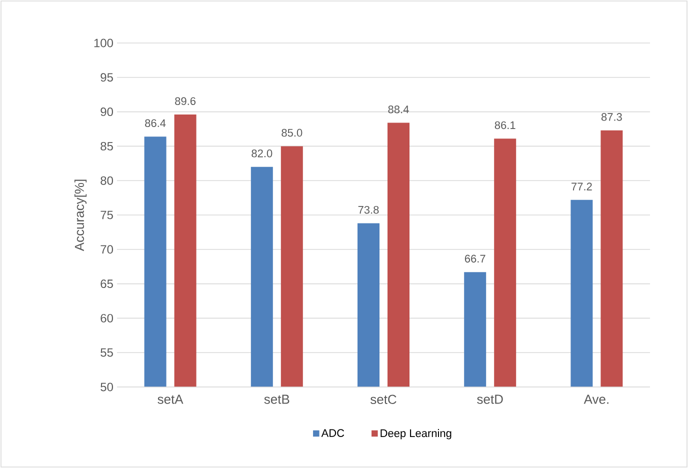 Image resolution: width=688 pixels, height=468 pixels. What do you see at coordinates (277, 399) in the screenshot?
I see `x-tick-label: setB` at bounding box center [277, 399].